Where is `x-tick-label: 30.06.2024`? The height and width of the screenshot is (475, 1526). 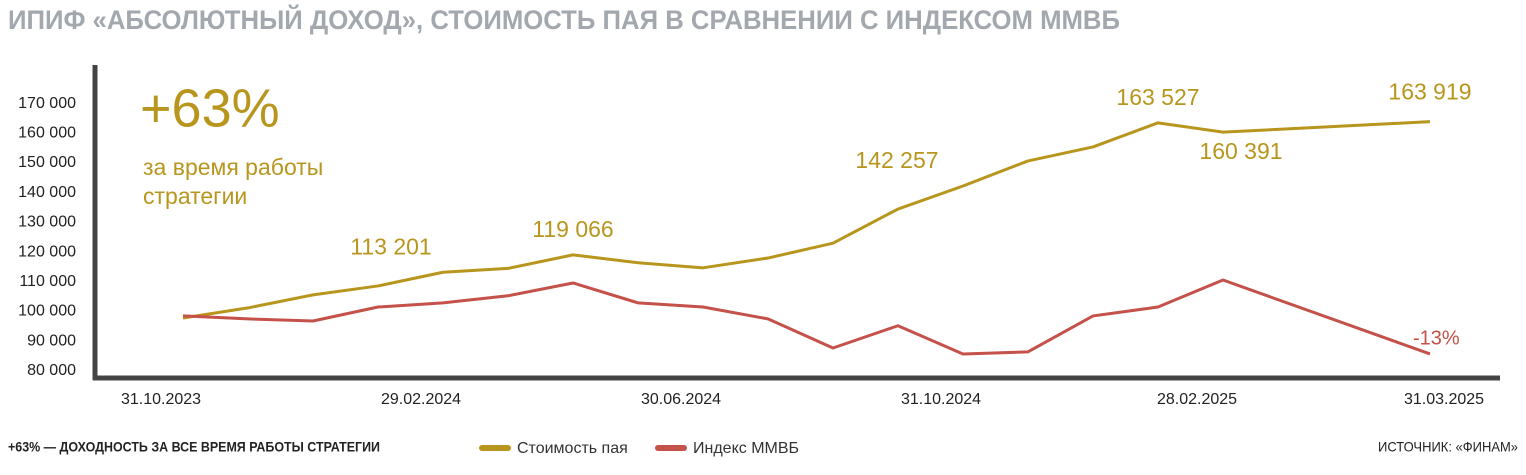
x-tick-label: 30.06.2024 is located at coordinates (681, 399).